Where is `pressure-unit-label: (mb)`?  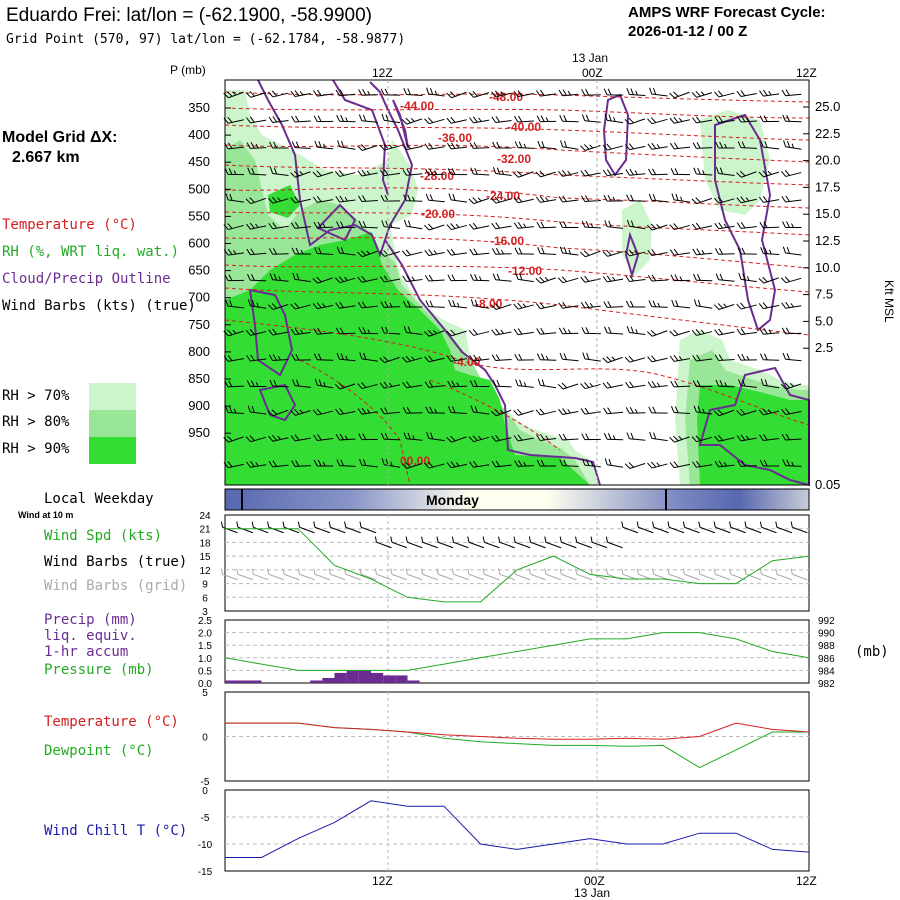
pressure-unit-label: (mb) is located at coordinates (872, 652).